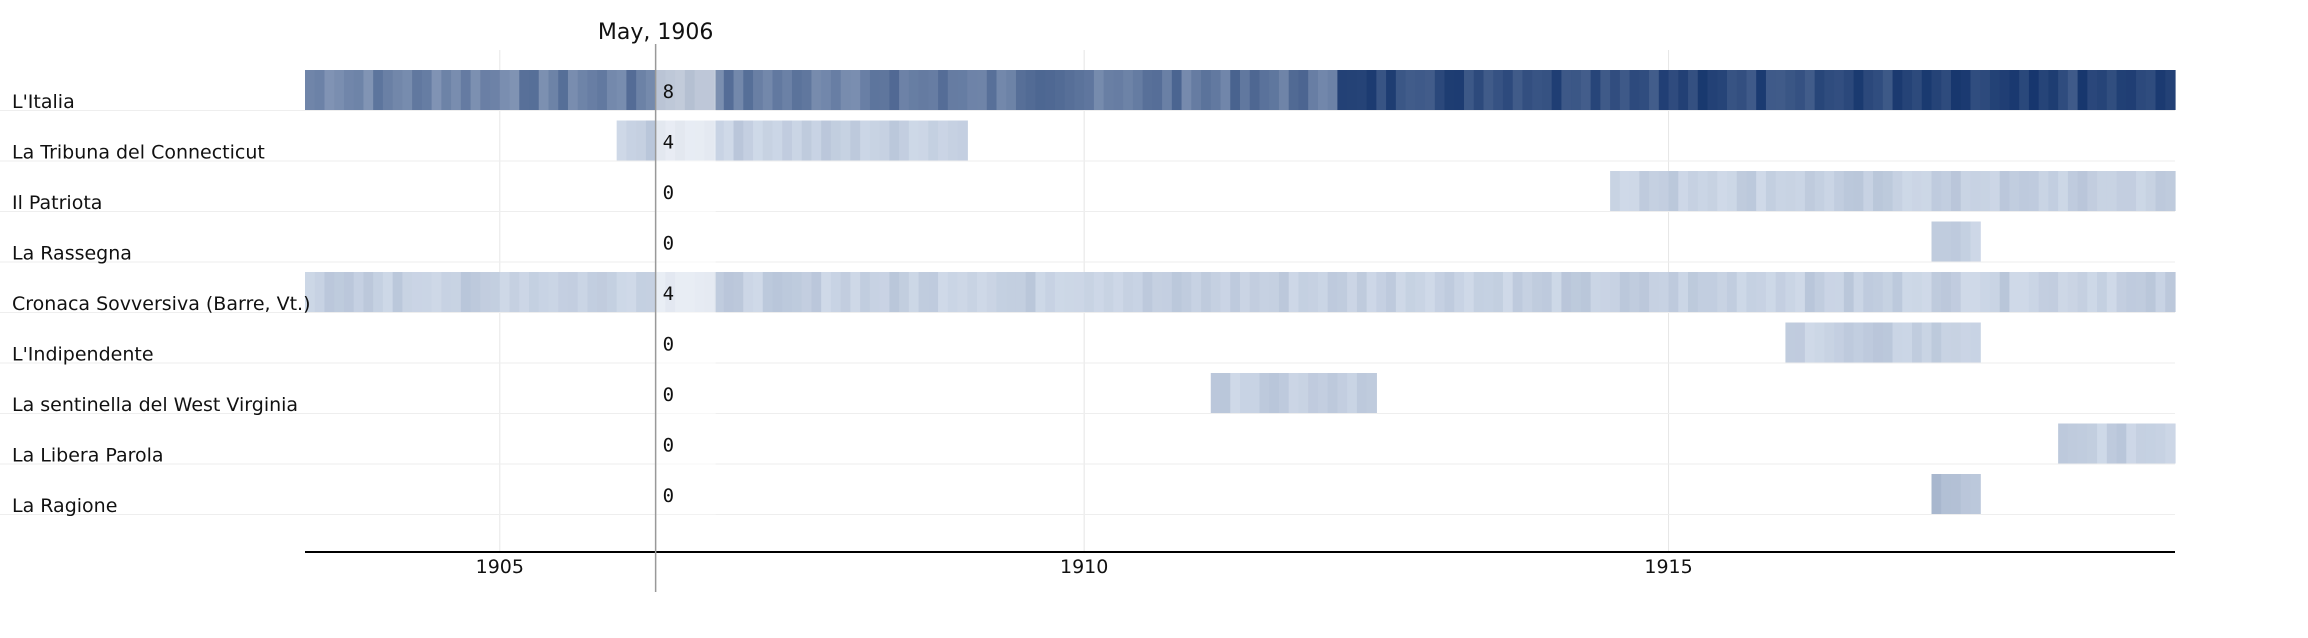  I want to click on row-label: L'Indipendente, so click(83, 355).